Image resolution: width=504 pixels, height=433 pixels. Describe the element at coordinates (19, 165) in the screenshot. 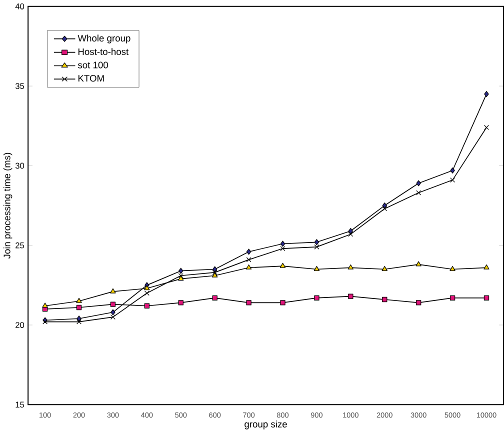

I see `y-tick-label: 30` at that location.